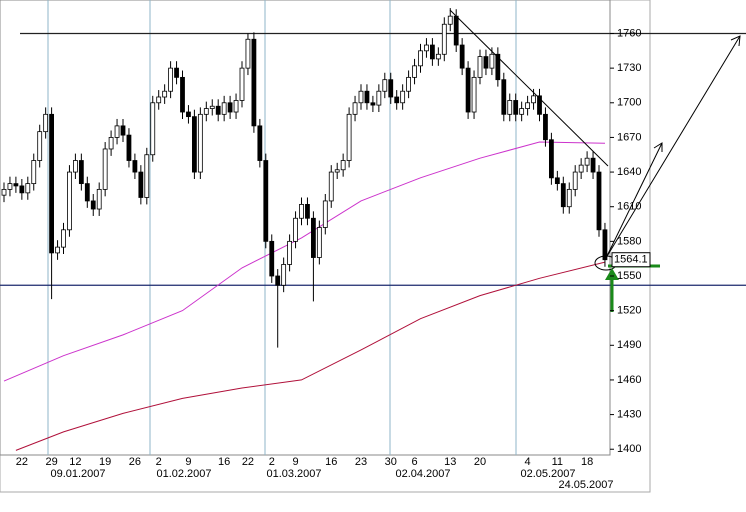  I want to click on y-tick-label: 1730, so click(629, 68).